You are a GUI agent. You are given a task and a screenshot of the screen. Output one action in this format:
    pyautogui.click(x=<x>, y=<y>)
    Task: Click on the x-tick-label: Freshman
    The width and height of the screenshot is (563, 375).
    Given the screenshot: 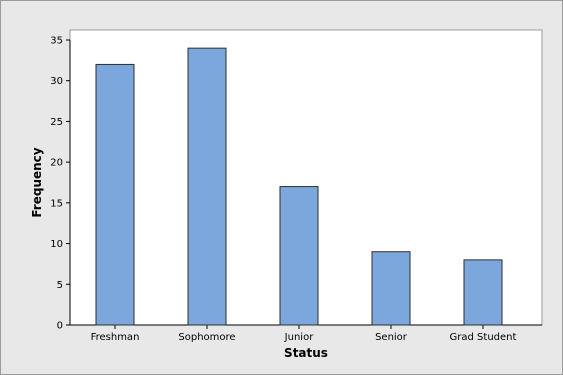 What is the action you would take?
    pyautogui.click(x=115, y=337)
    